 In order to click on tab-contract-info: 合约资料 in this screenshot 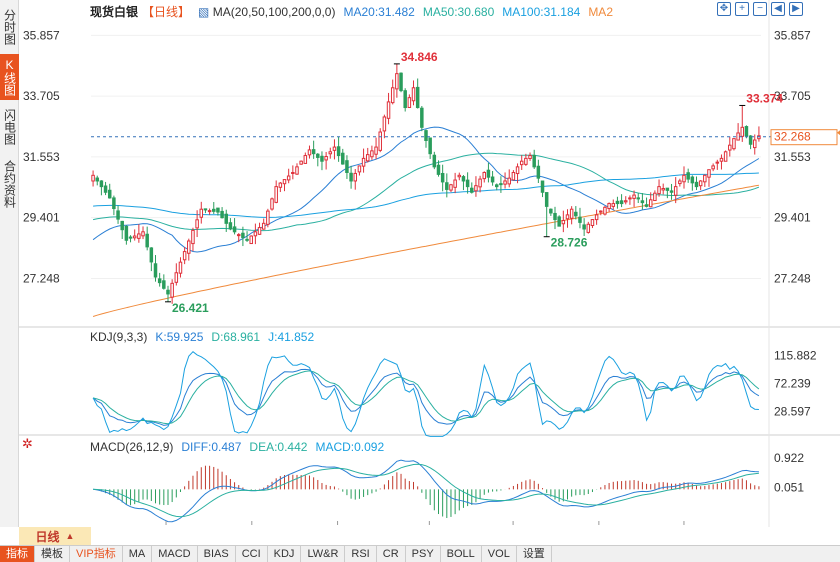, I will do `click(9, 184)`.